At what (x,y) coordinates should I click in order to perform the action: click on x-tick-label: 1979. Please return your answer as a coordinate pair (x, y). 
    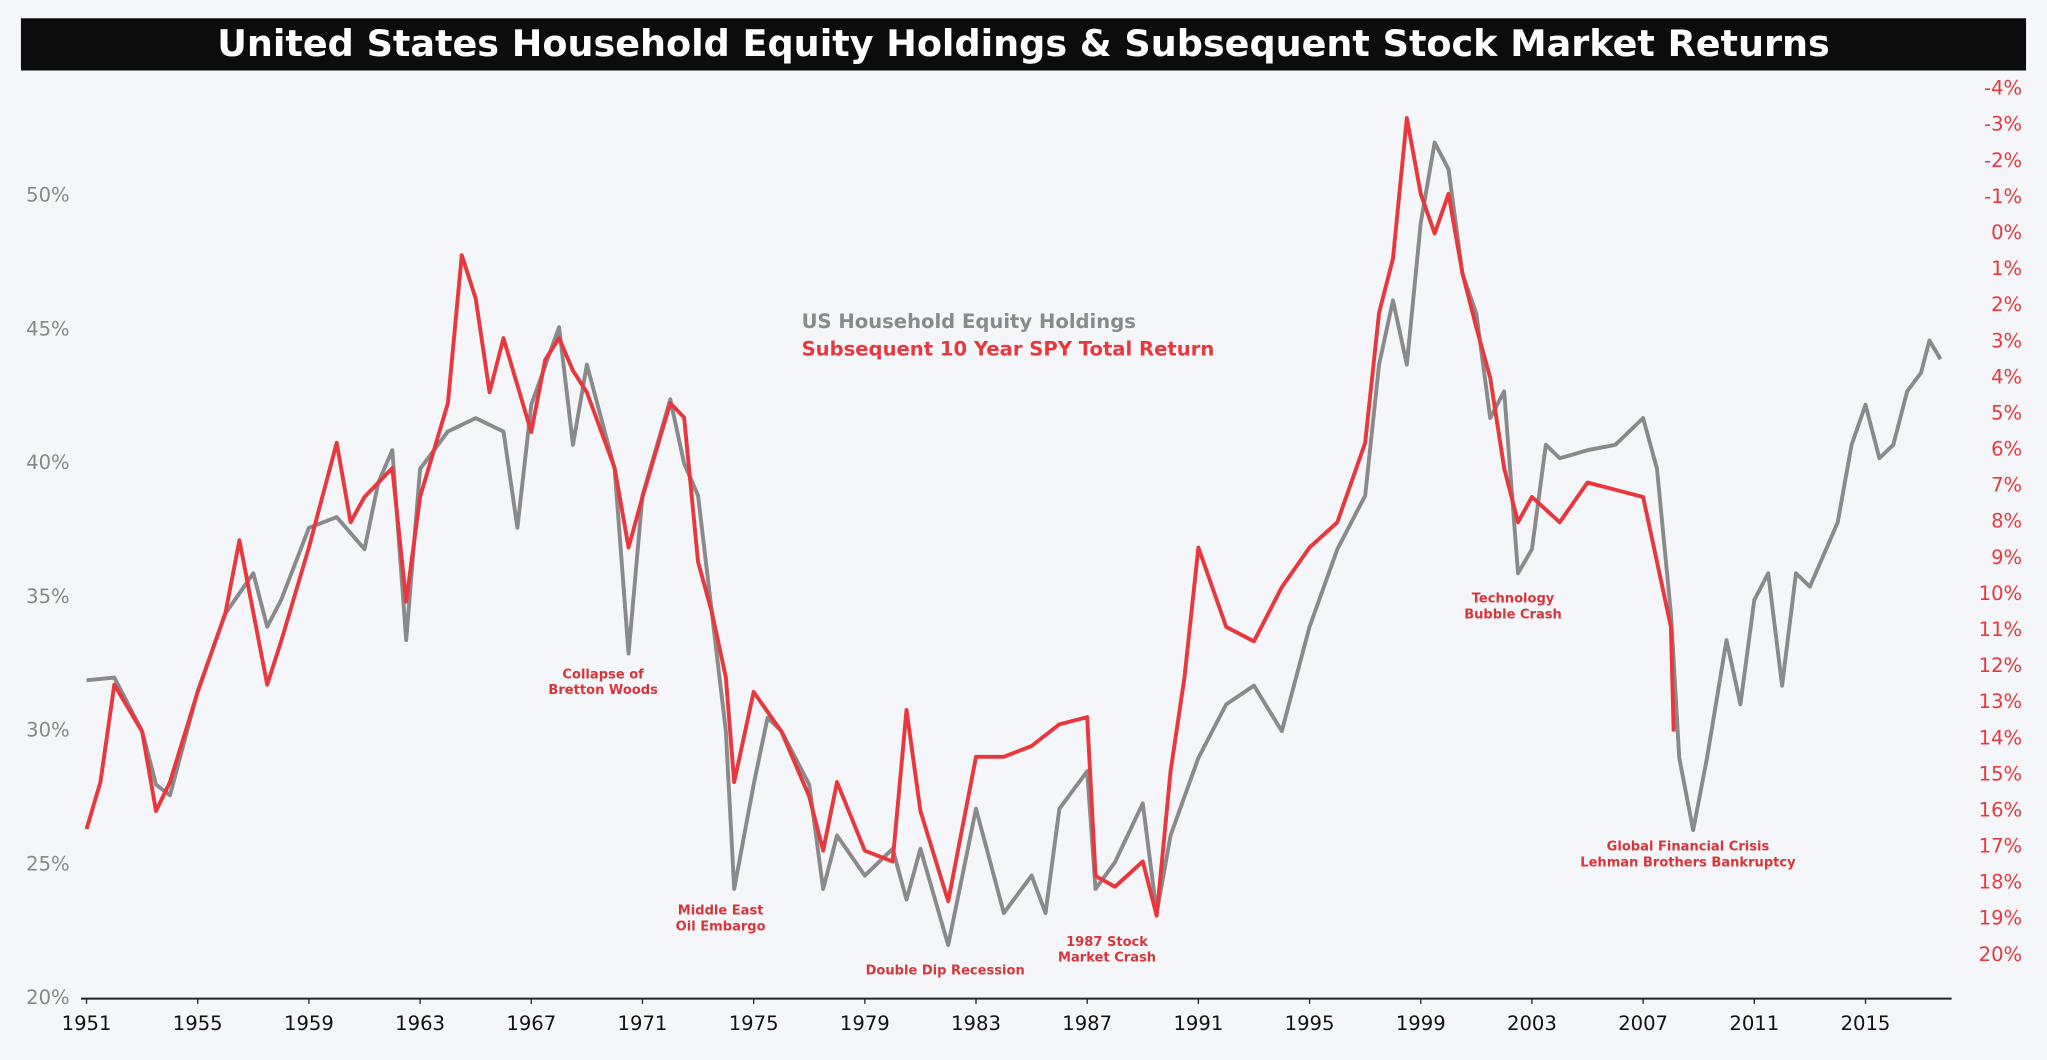
    Looking at the image, I should click on (865, 1023).